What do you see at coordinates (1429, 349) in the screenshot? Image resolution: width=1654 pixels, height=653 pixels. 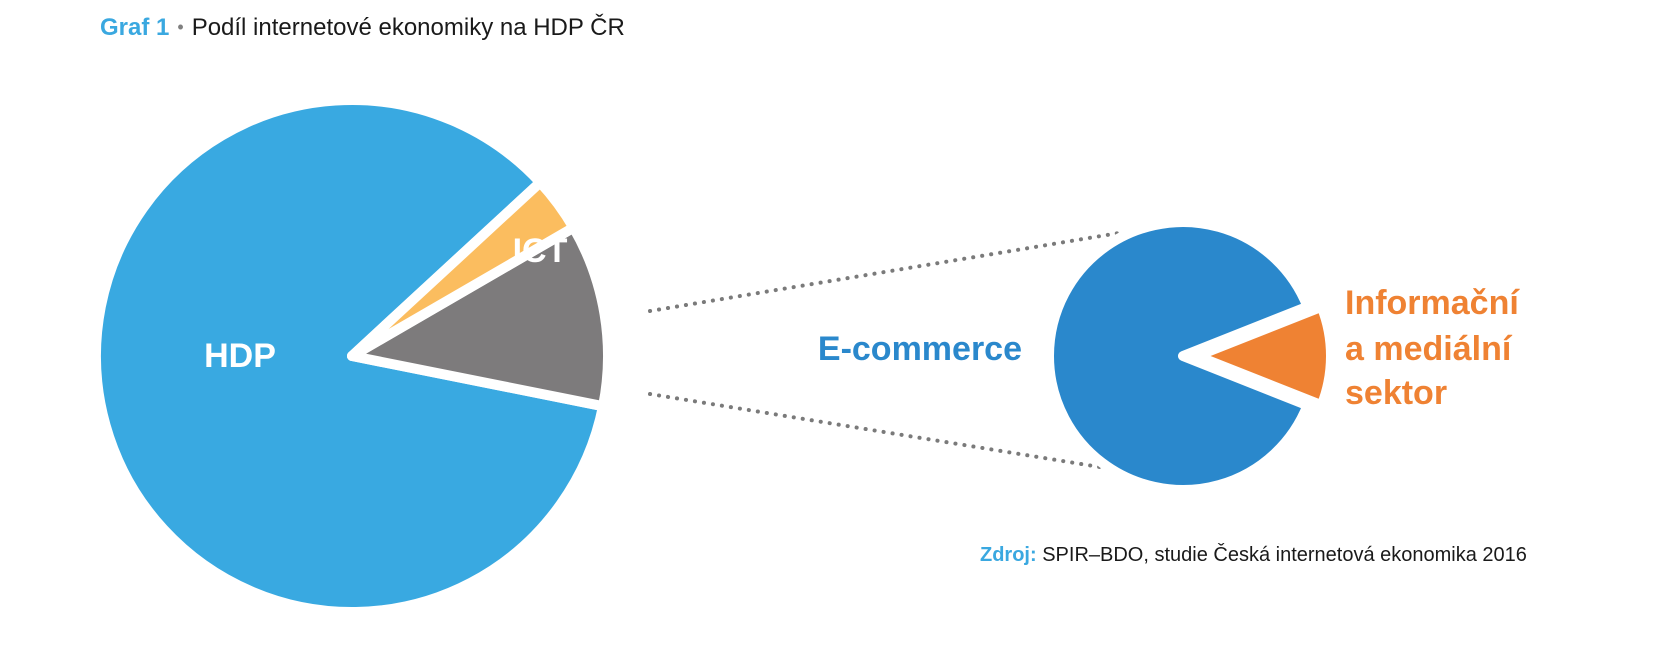 I see `info-media-line-2: a mediální` at bounding box center [1429, 349].